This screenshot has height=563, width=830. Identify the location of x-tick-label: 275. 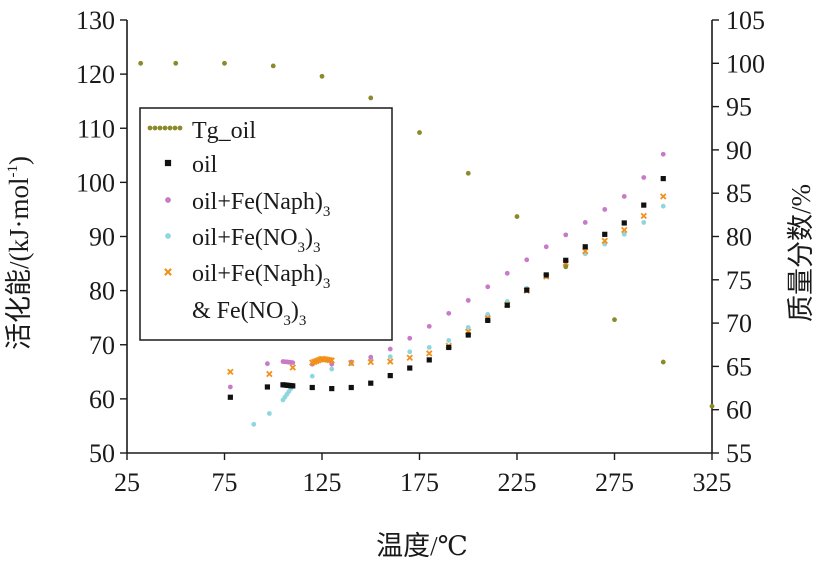
(614, 482).